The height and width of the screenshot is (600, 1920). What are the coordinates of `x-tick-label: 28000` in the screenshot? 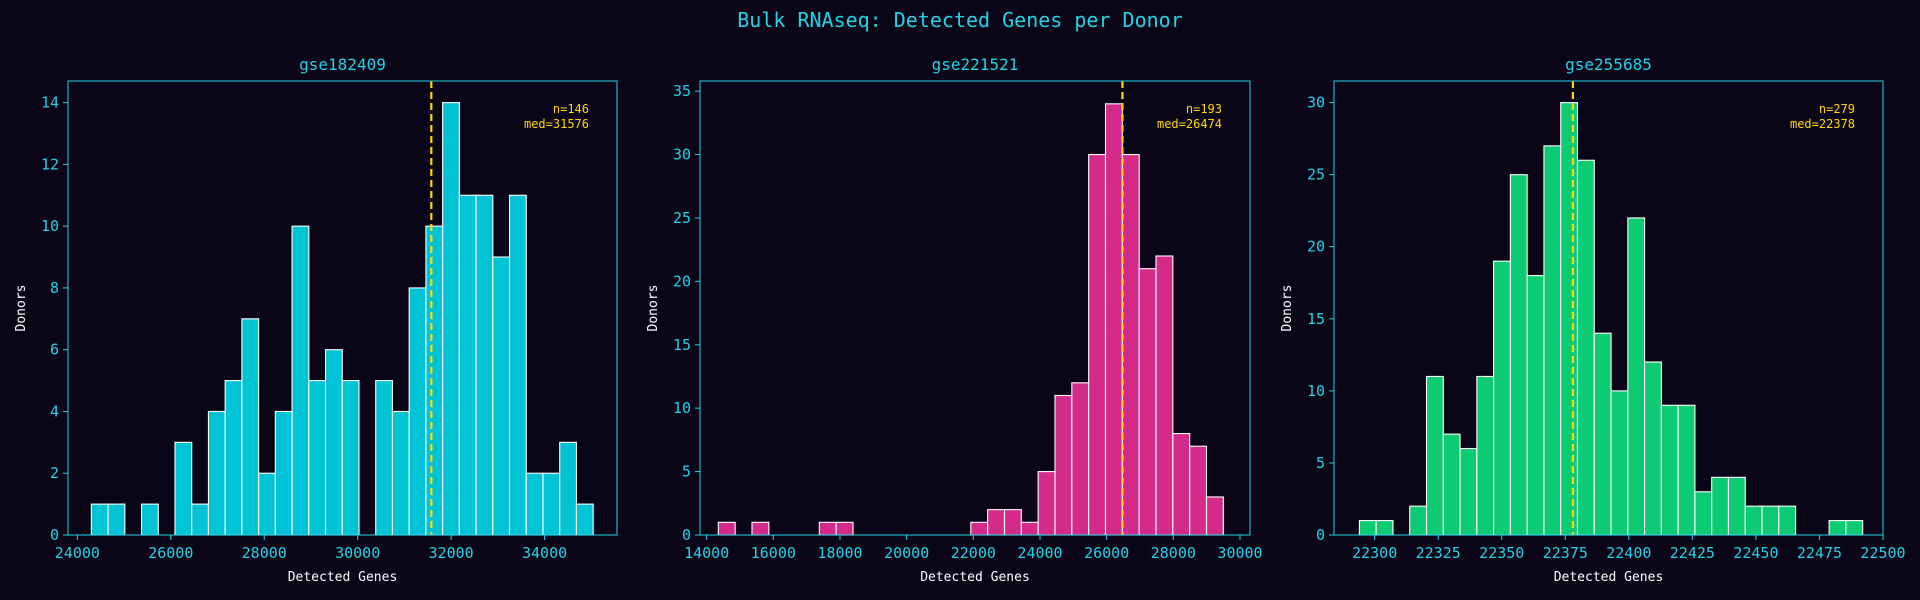 It's located at (1173, 553).